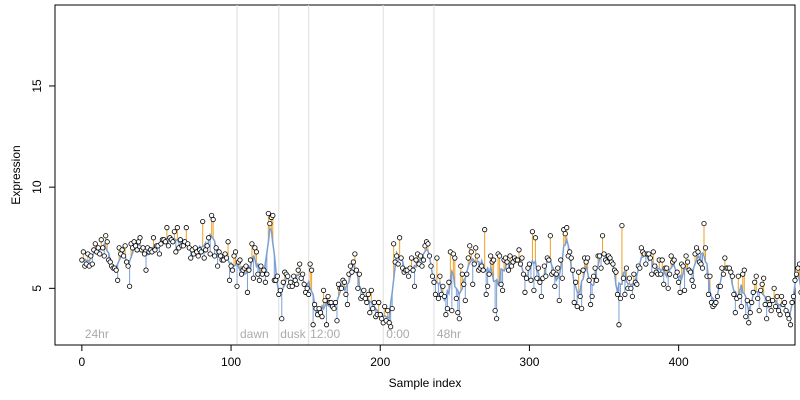 The height and width of the screenshot is (400, 800). Describe the element at coordinates (449, 334) in the screenshot. I see `phase-annotation: 48hr` at that location.